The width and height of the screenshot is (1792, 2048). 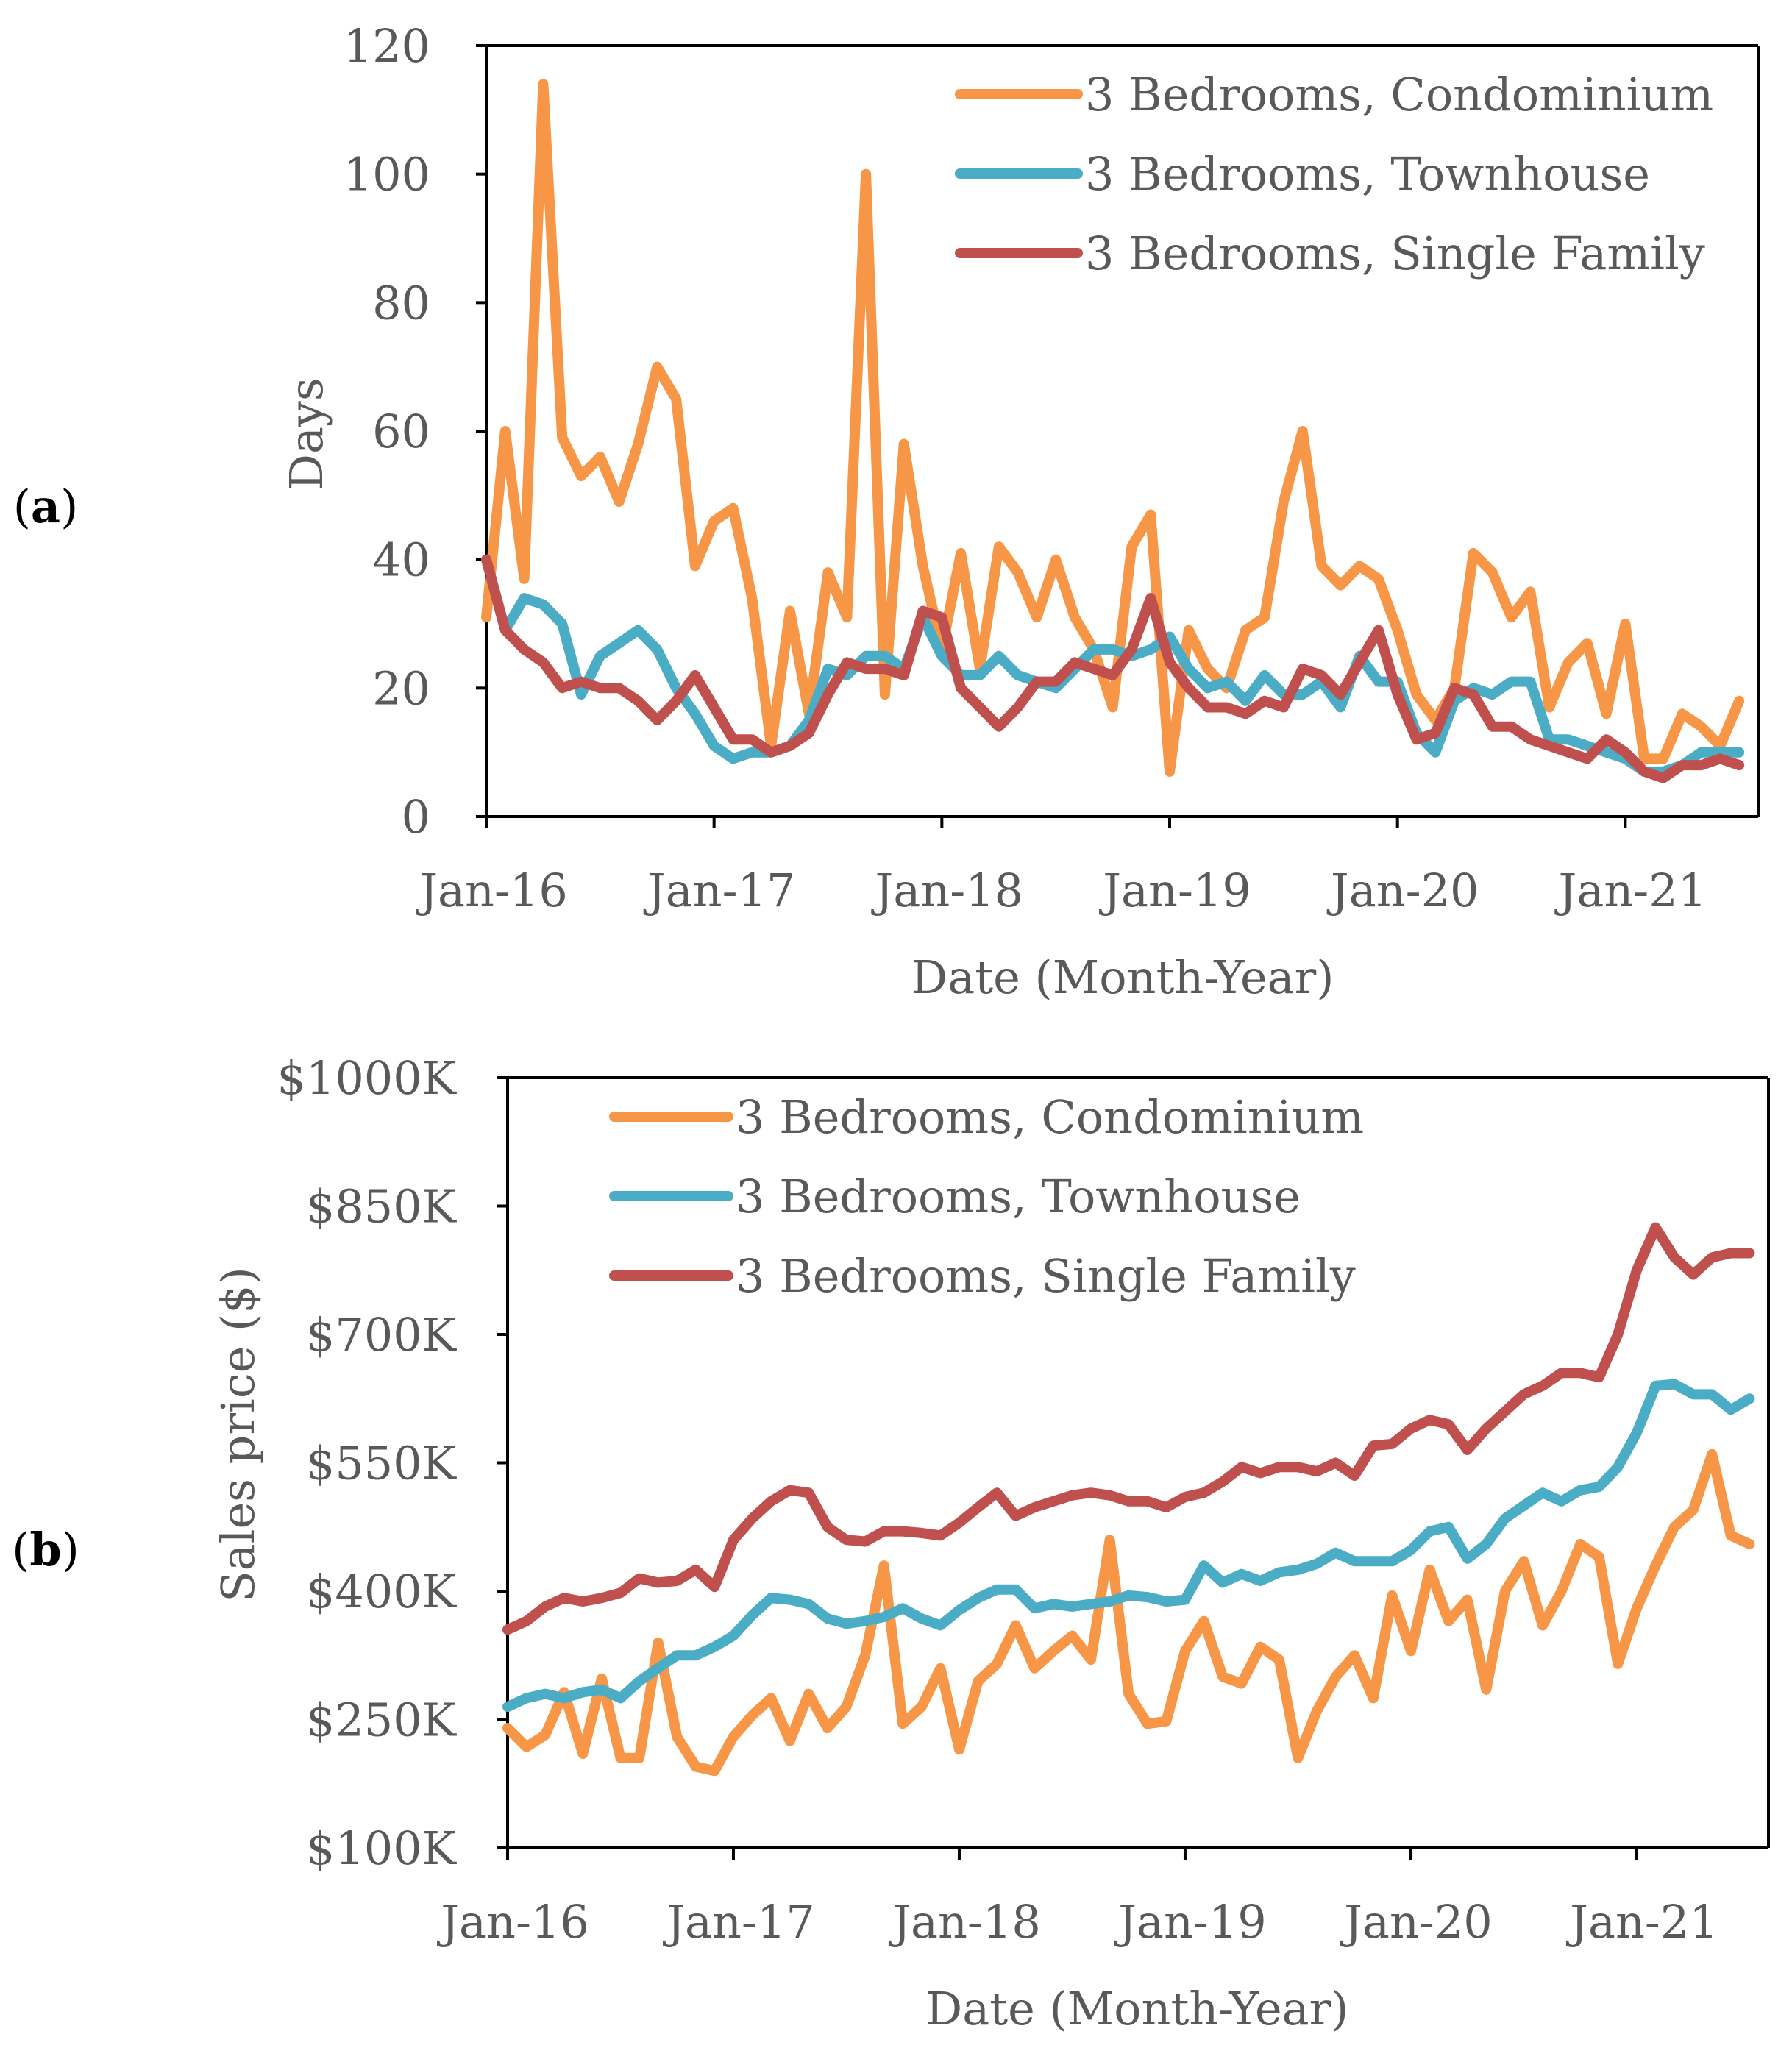 What do you see at coordinates (387, 46) in the screenshot?
I see `panel-a-y-tick-label: 120` at bounding box center [387, 46].